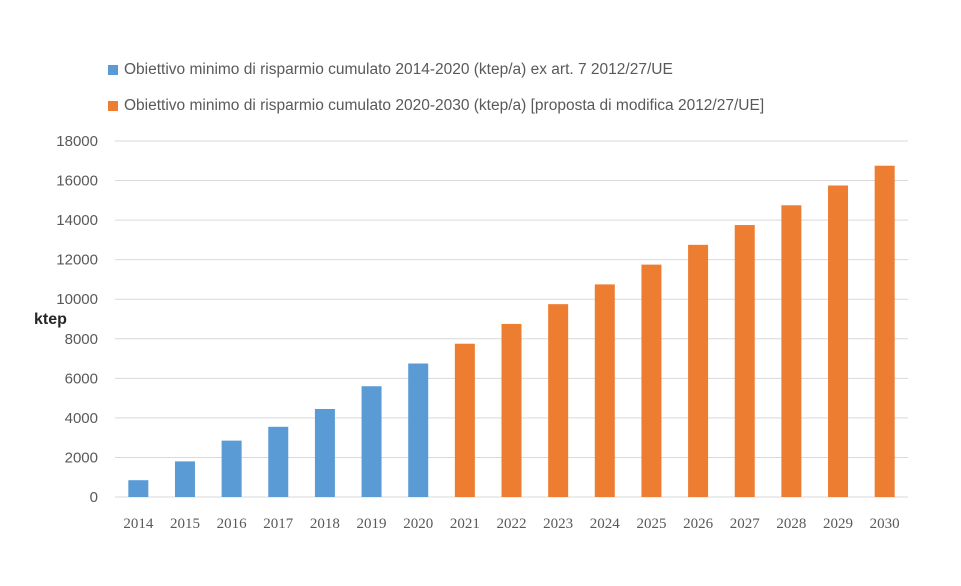 This screenshot has width=961, height=586. Describe the element at coordinates (418, 430) in the screenshot. I see `bar-2020` at that location.